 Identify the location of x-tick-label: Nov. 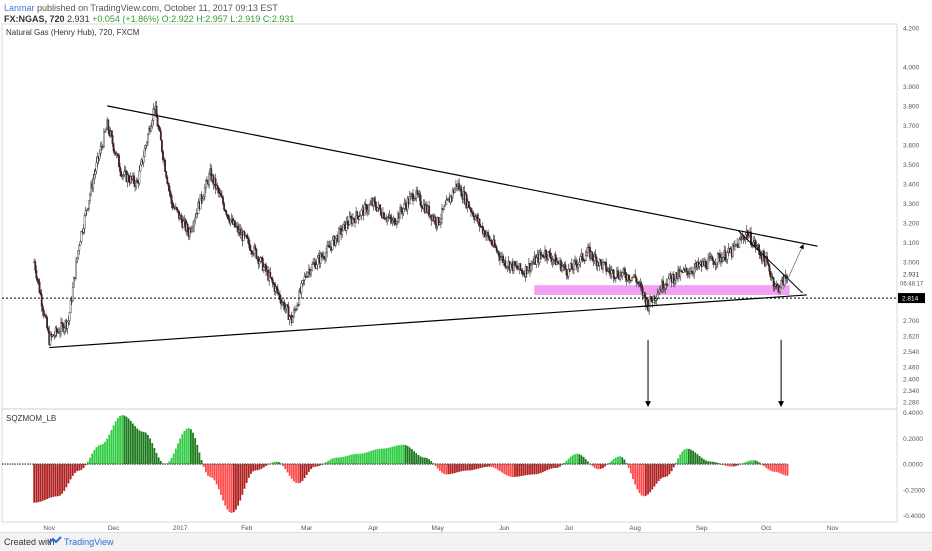
(833, 528).